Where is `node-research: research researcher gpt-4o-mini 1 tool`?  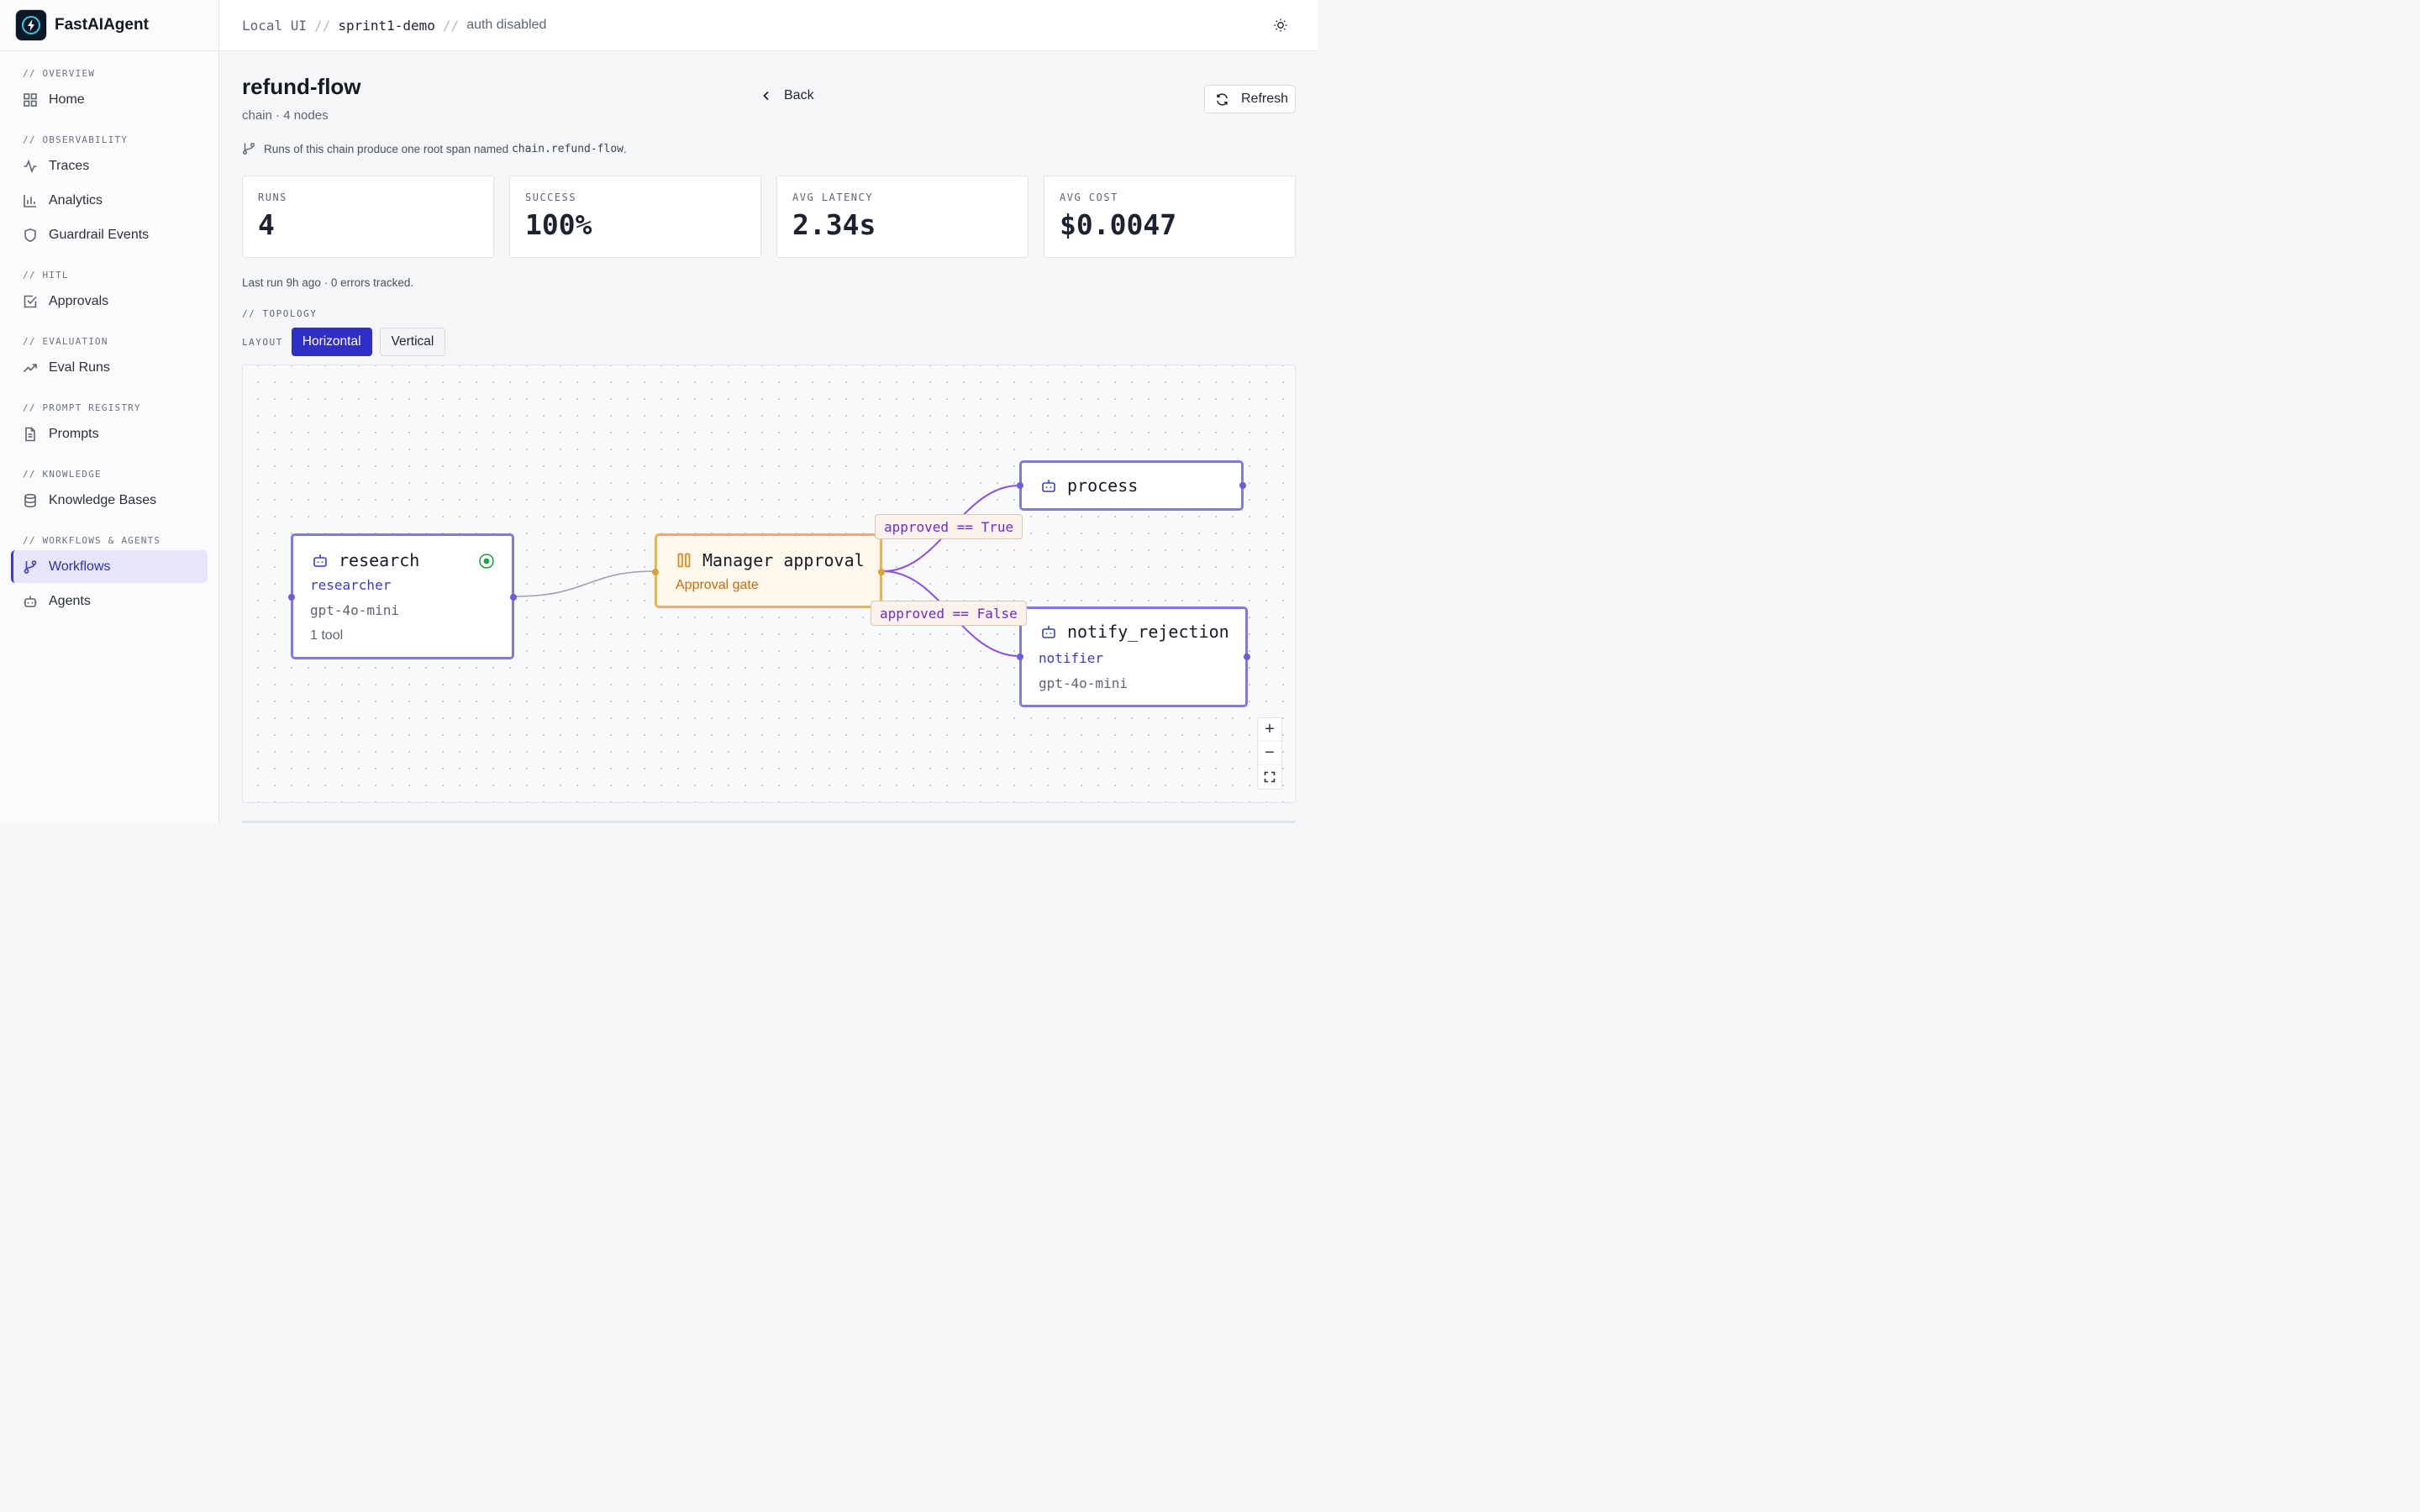 node-research: research researcher gpt-4o-mini 1 tool is located at coordinates (402, 596).